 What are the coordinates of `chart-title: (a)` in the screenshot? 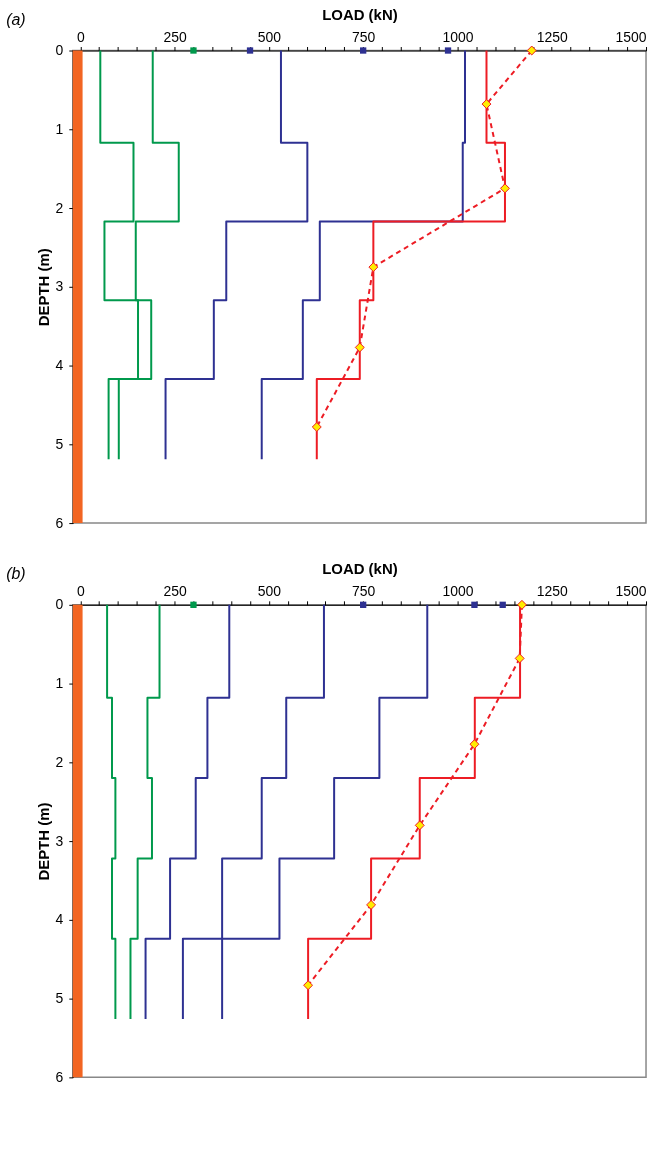 It's located at (16, 19).